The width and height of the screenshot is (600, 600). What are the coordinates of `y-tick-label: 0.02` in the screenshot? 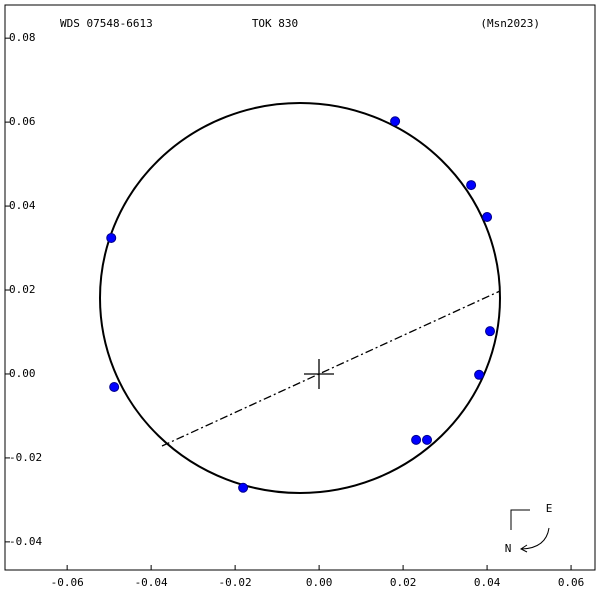 It's located at (22, 289).